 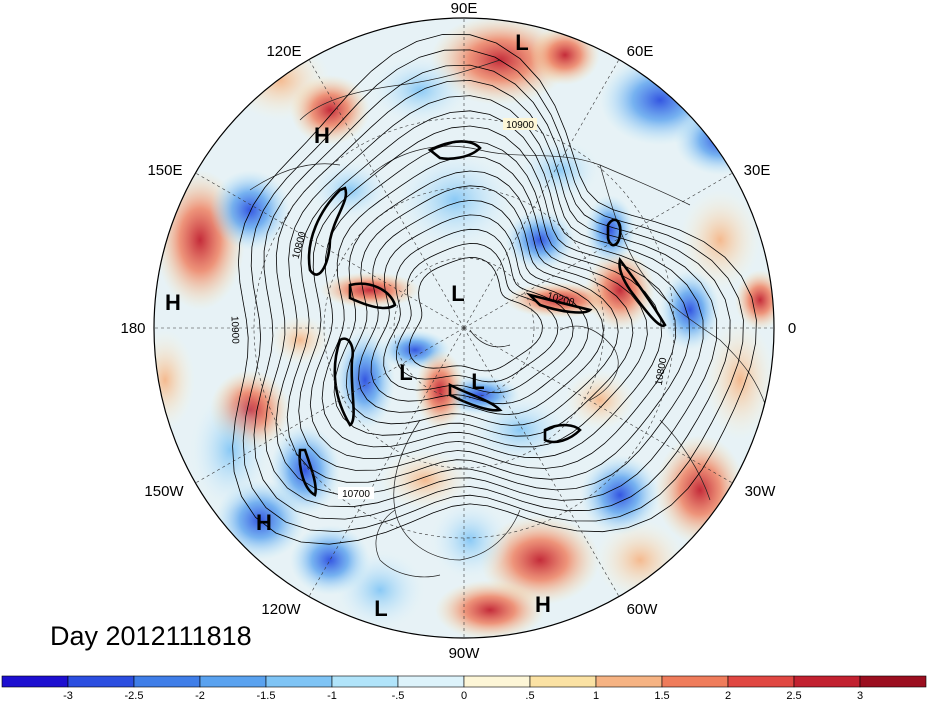 I want to click on lon-label-120w: 120W, so click(x=281, y=609).